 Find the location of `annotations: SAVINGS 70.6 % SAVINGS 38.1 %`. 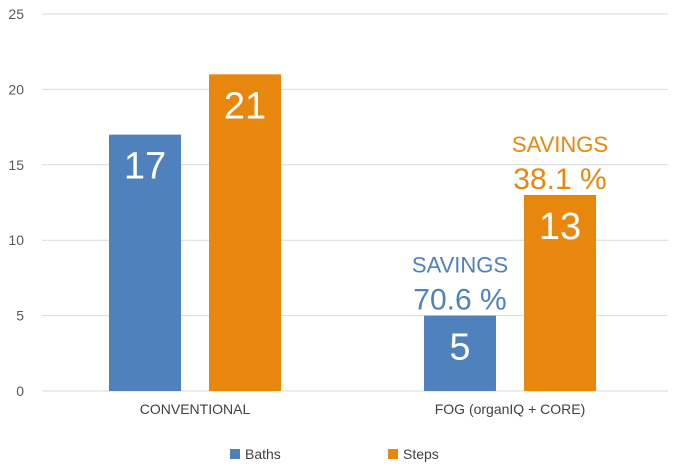

annotations: SAVINGS 70.6 % SAVINGS 38.1 % is located at coordinates (510, 224).